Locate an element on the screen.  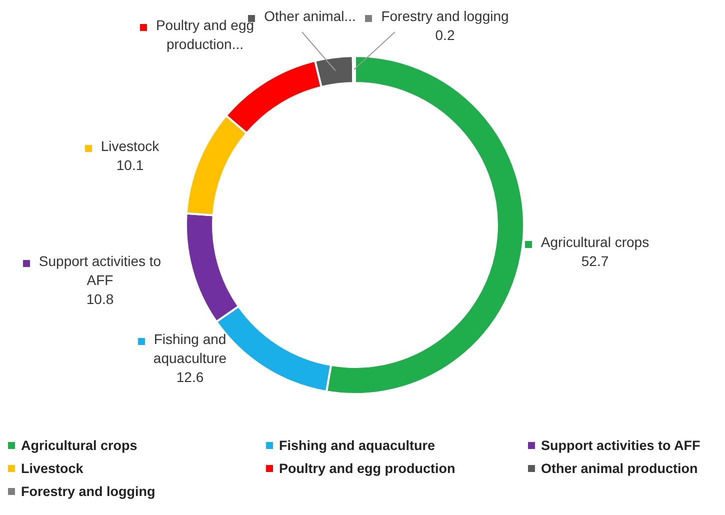
category-label: Agricultural crops is located at coordinates (79, 445).